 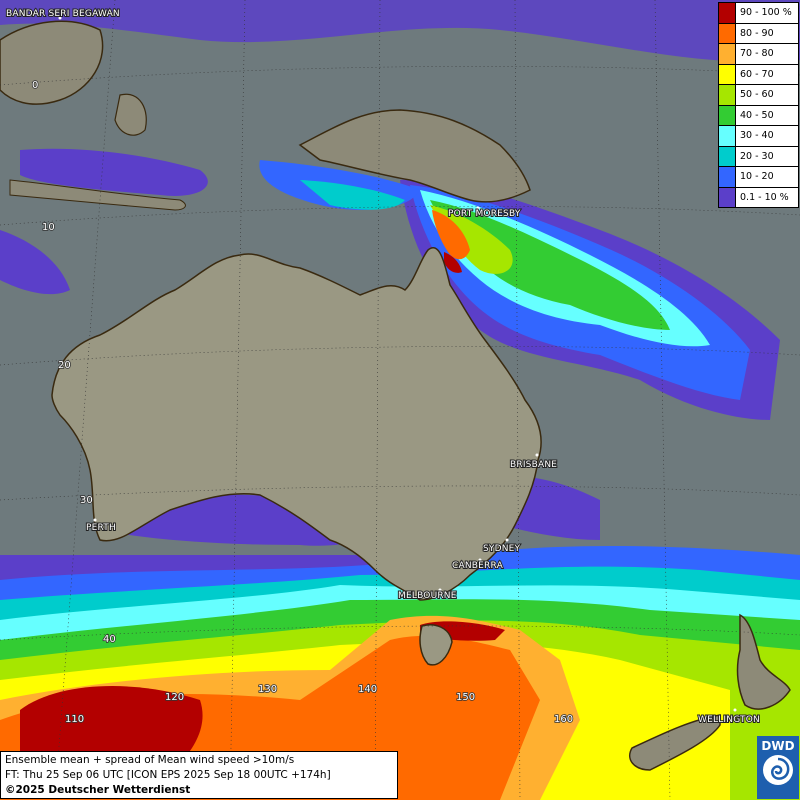 I want to click on city-perth: PERTH, so click(x=101, y=528).